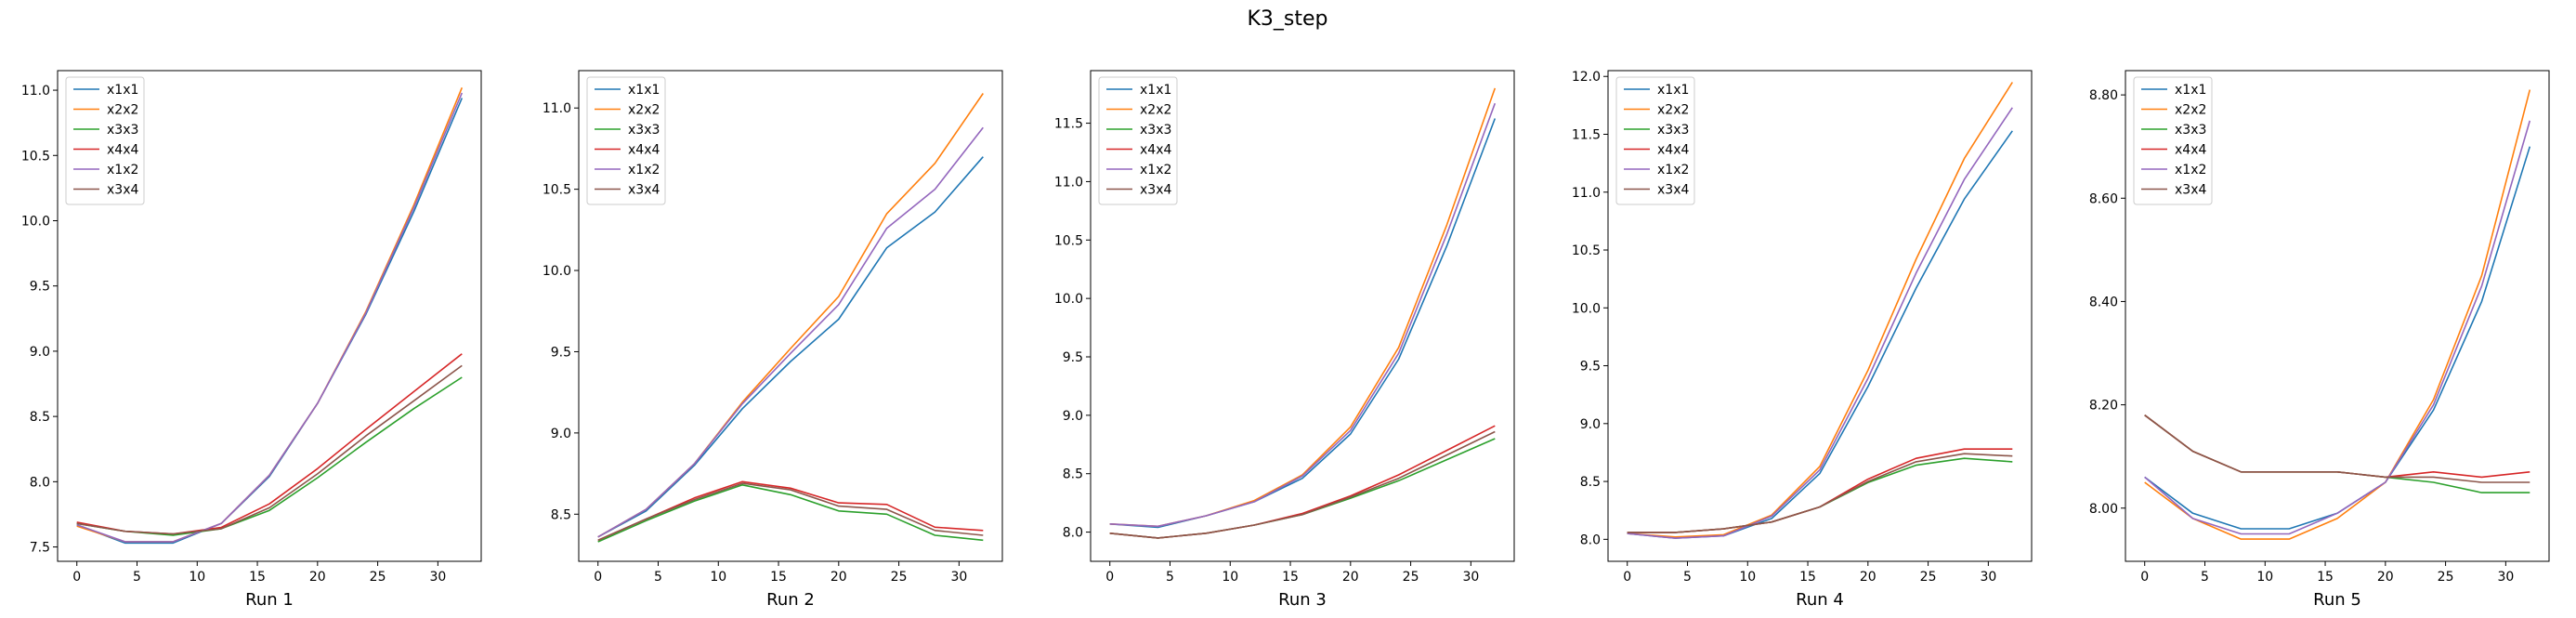 The width and height of the screenshot is (2576, 618). I want to click on x-axis-label: Run 3, so click(1302, 600).